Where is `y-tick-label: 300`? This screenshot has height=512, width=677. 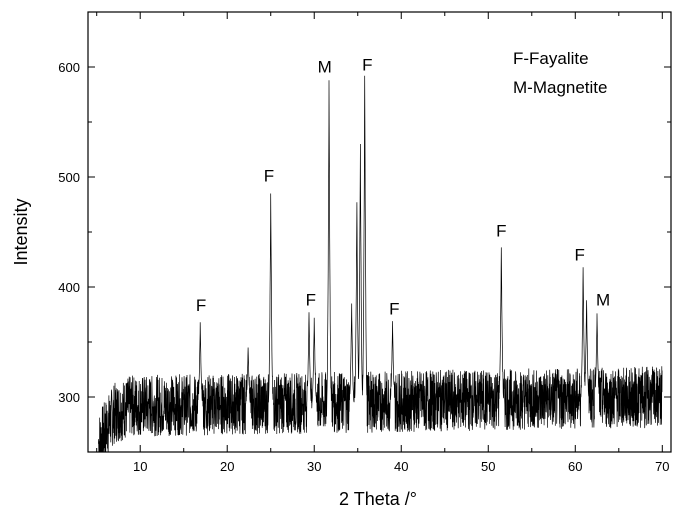
y-tick-label: 300 is located at coordinates (69, 397).